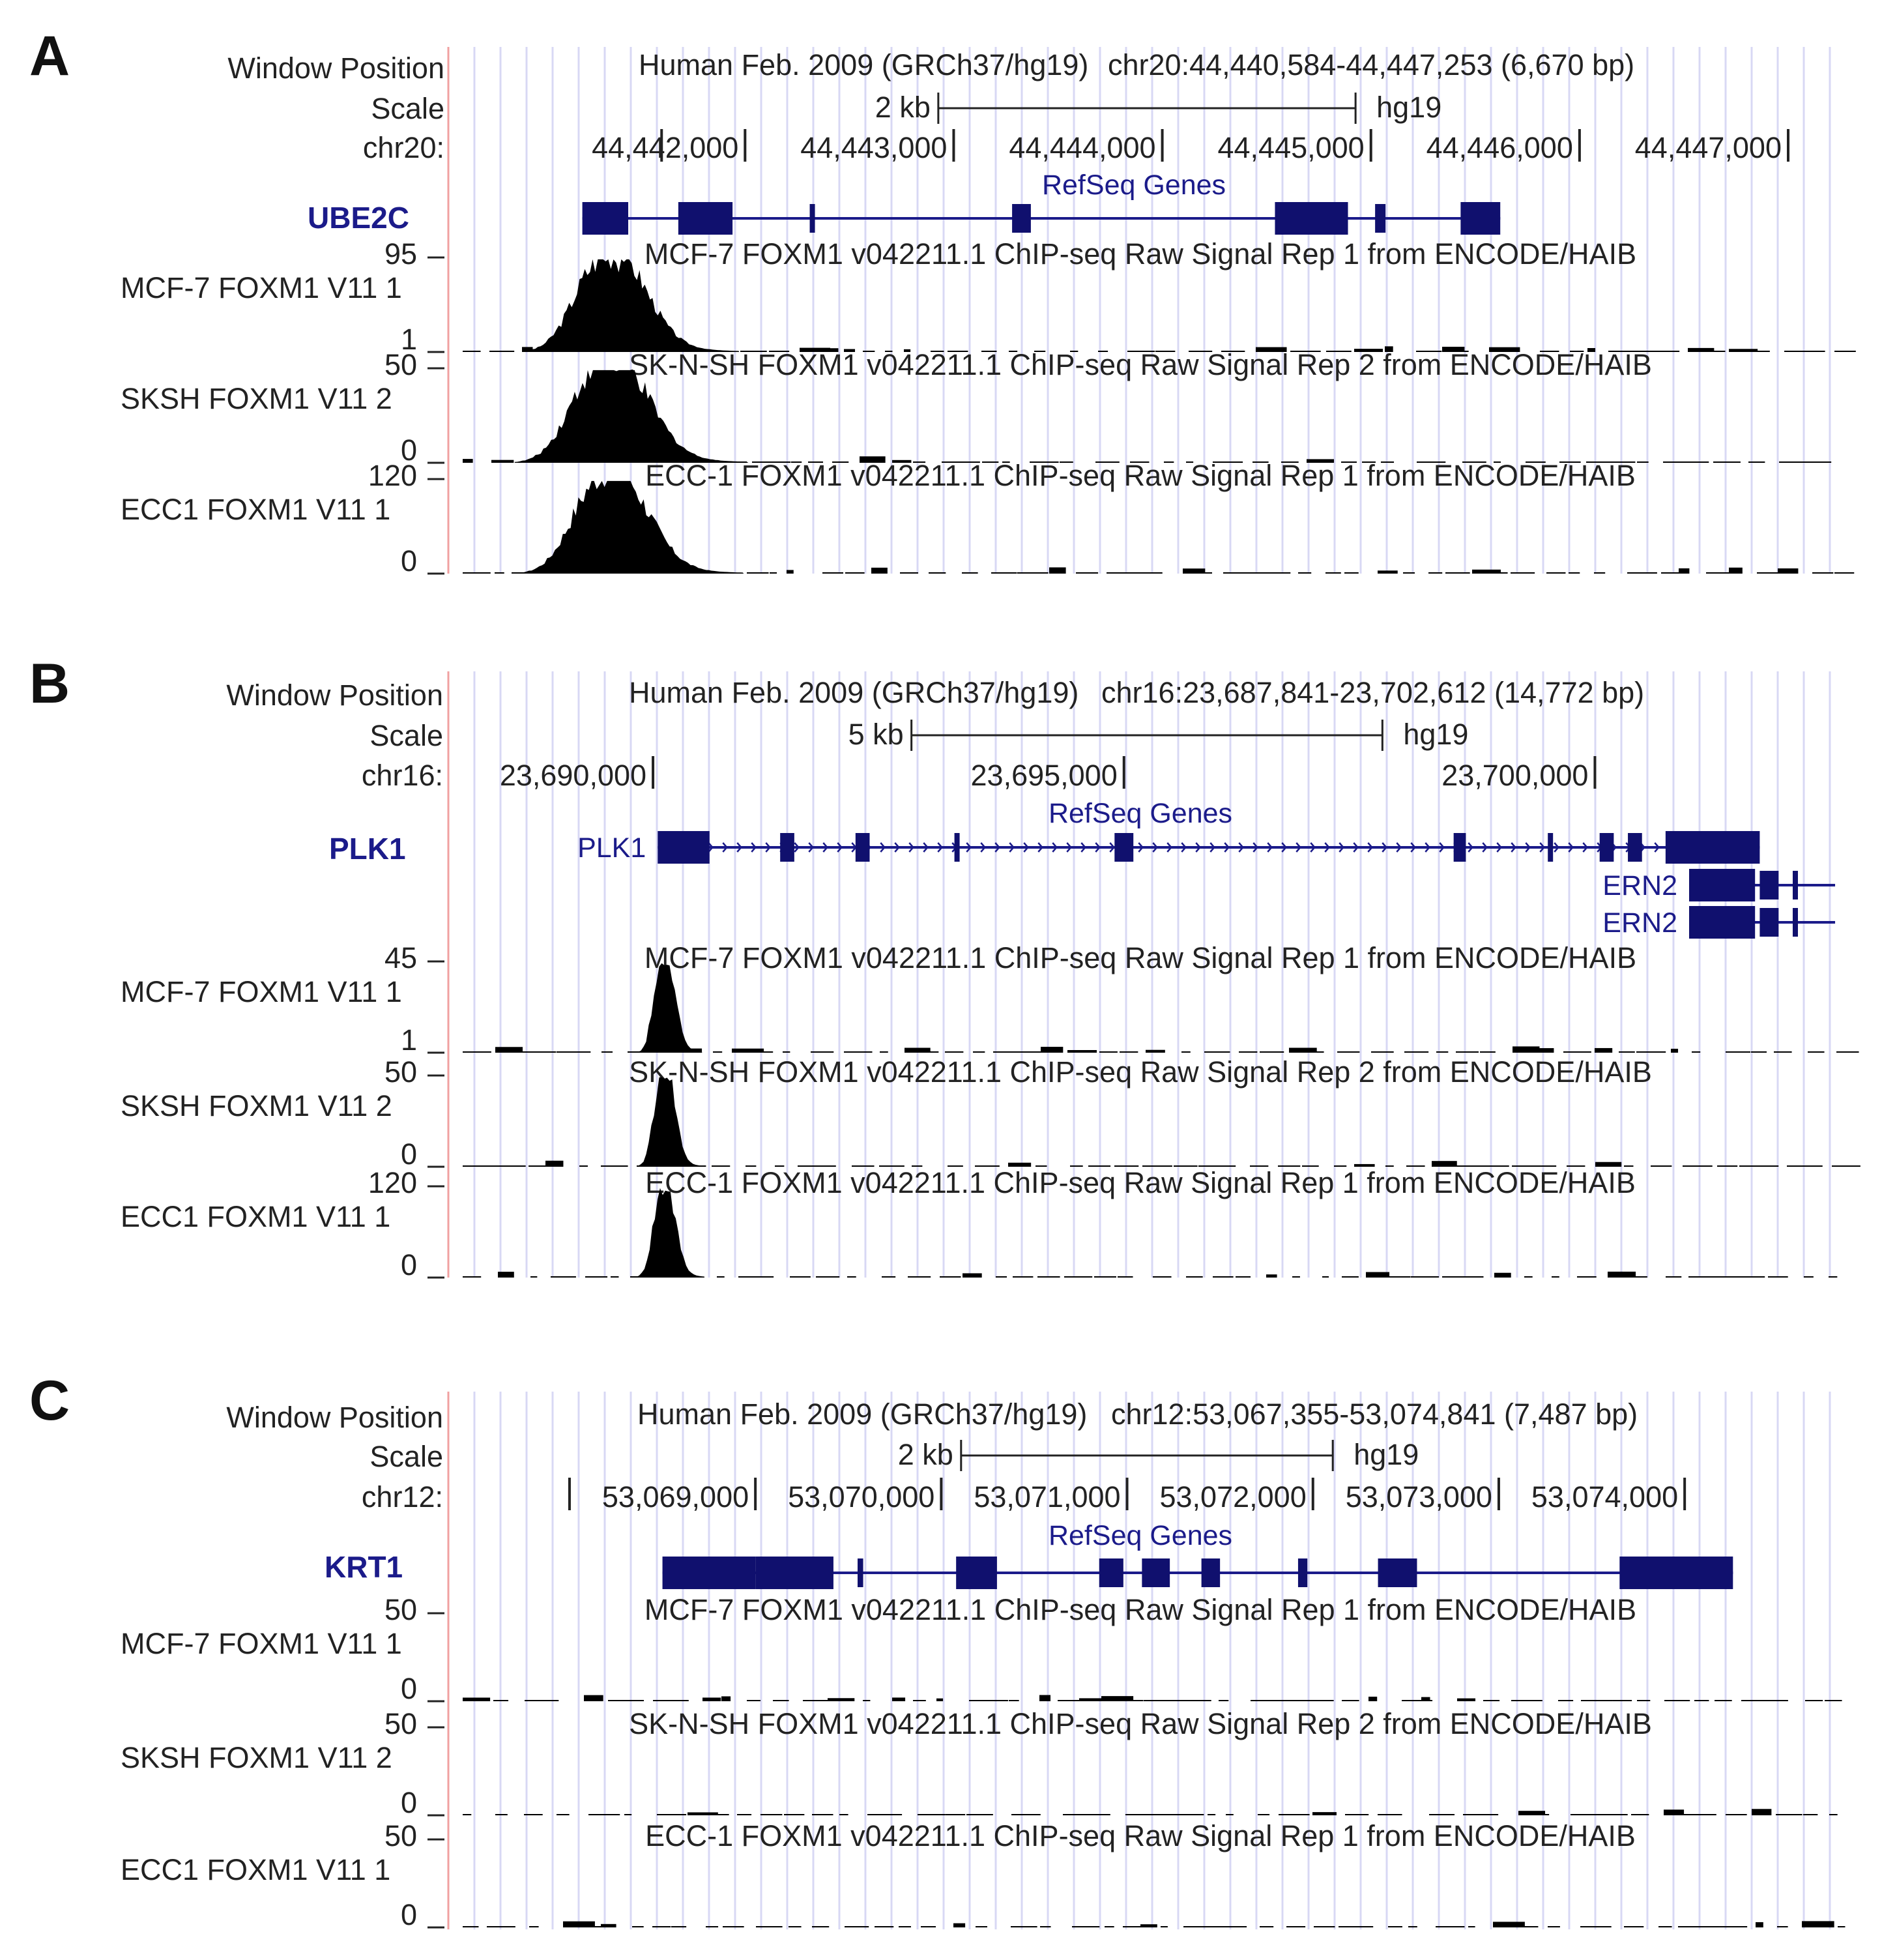  I want to click on position-label: chr20:44,440,584-44,447,253 (6,670 bp), so click(1371, 64).